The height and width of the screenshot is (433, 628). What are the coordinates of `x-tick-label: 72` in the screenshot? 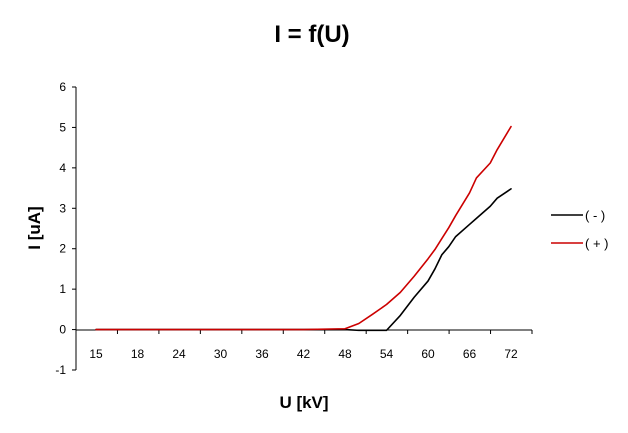 It's located at (511, 354).